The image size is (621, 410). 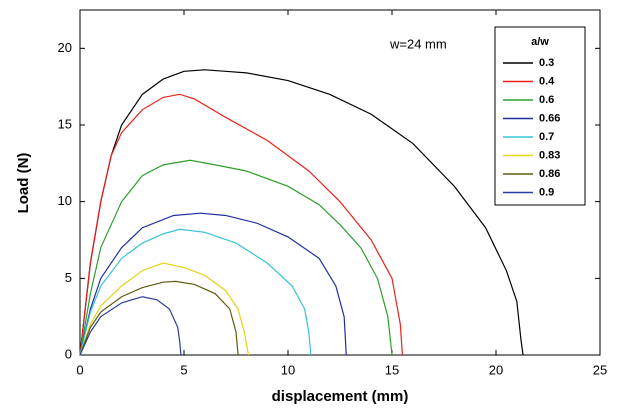 What do you see at coordinates (68, 353) in the screenshot?
I see `y-tick-label: 0` at bounding box center [68, 353].